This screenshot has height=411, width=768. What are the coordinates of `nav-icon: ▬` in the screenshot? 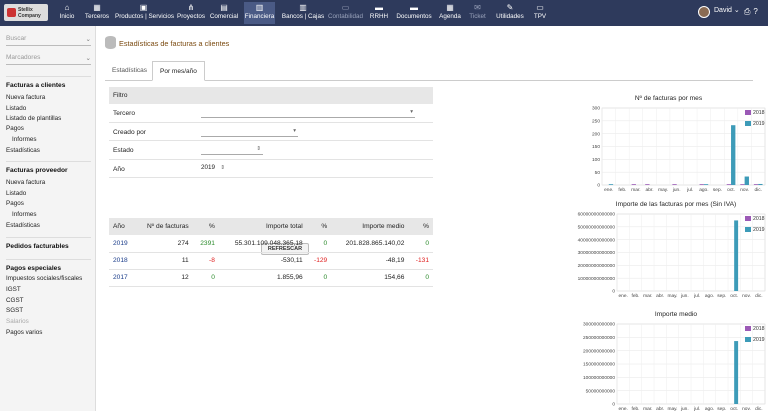 It's located at (414, 7).